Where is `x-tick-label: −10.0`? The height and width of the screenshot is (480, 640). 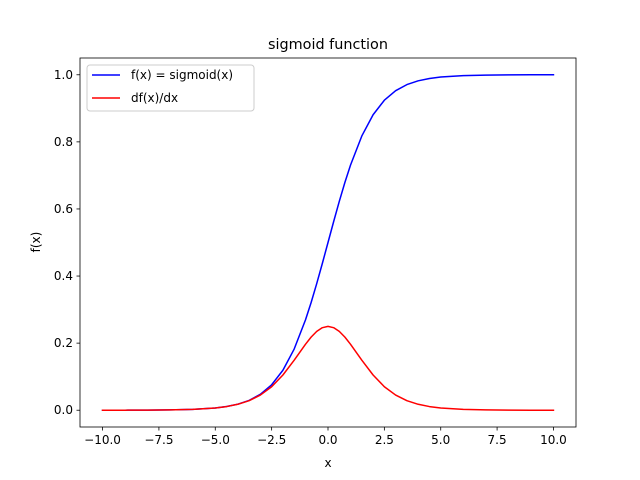 x-tick-label: −10.0 is located at coordinates (102, 440).